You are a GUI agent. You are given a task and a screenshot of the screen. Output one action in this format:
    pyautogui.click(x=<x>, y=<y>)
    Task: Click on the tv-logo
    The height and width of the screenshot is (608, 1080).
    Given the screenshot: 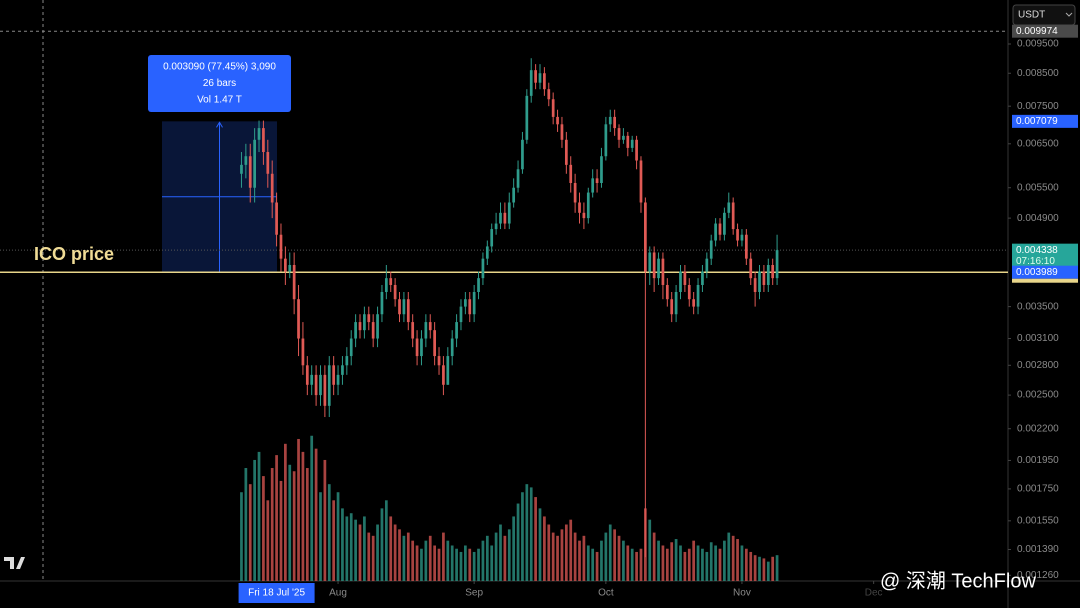 What is the action you would take?
    pyautogui.click(x=14, y=563)
    